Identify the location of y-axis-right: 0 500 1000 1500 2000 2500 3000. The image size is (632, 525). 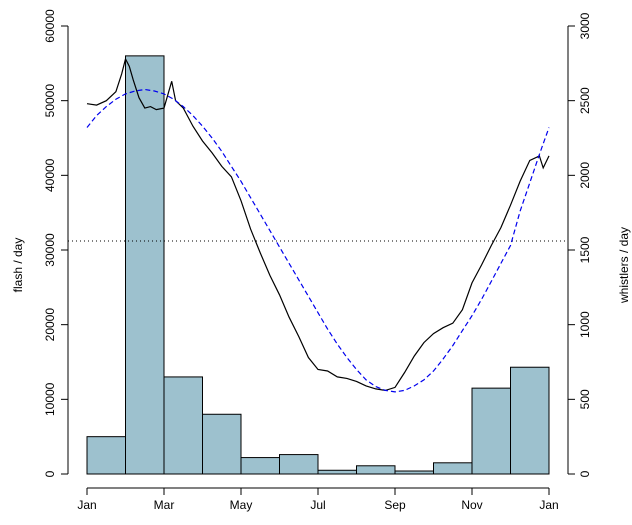
(579, 244).